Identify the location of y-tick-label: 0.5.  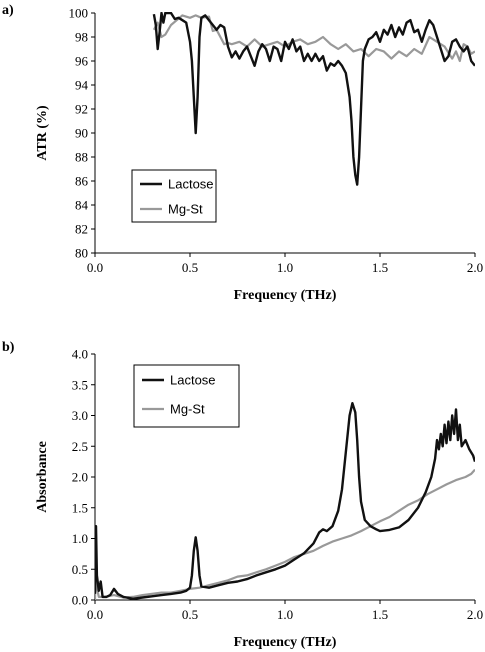
(80, 569).